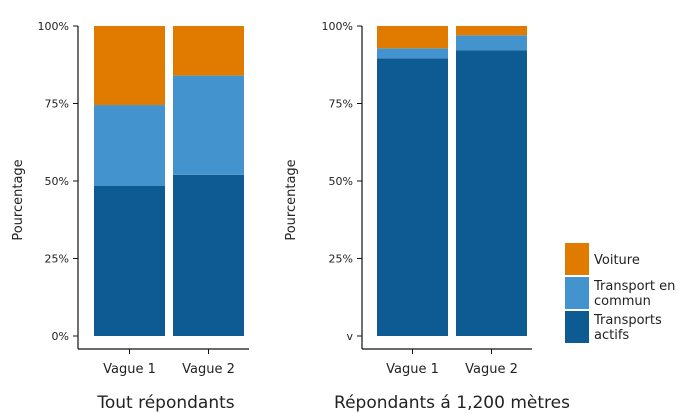  Describe the element at coordinates (627, 320) in the screenshot. I see `legend-label: Transports` at that location.